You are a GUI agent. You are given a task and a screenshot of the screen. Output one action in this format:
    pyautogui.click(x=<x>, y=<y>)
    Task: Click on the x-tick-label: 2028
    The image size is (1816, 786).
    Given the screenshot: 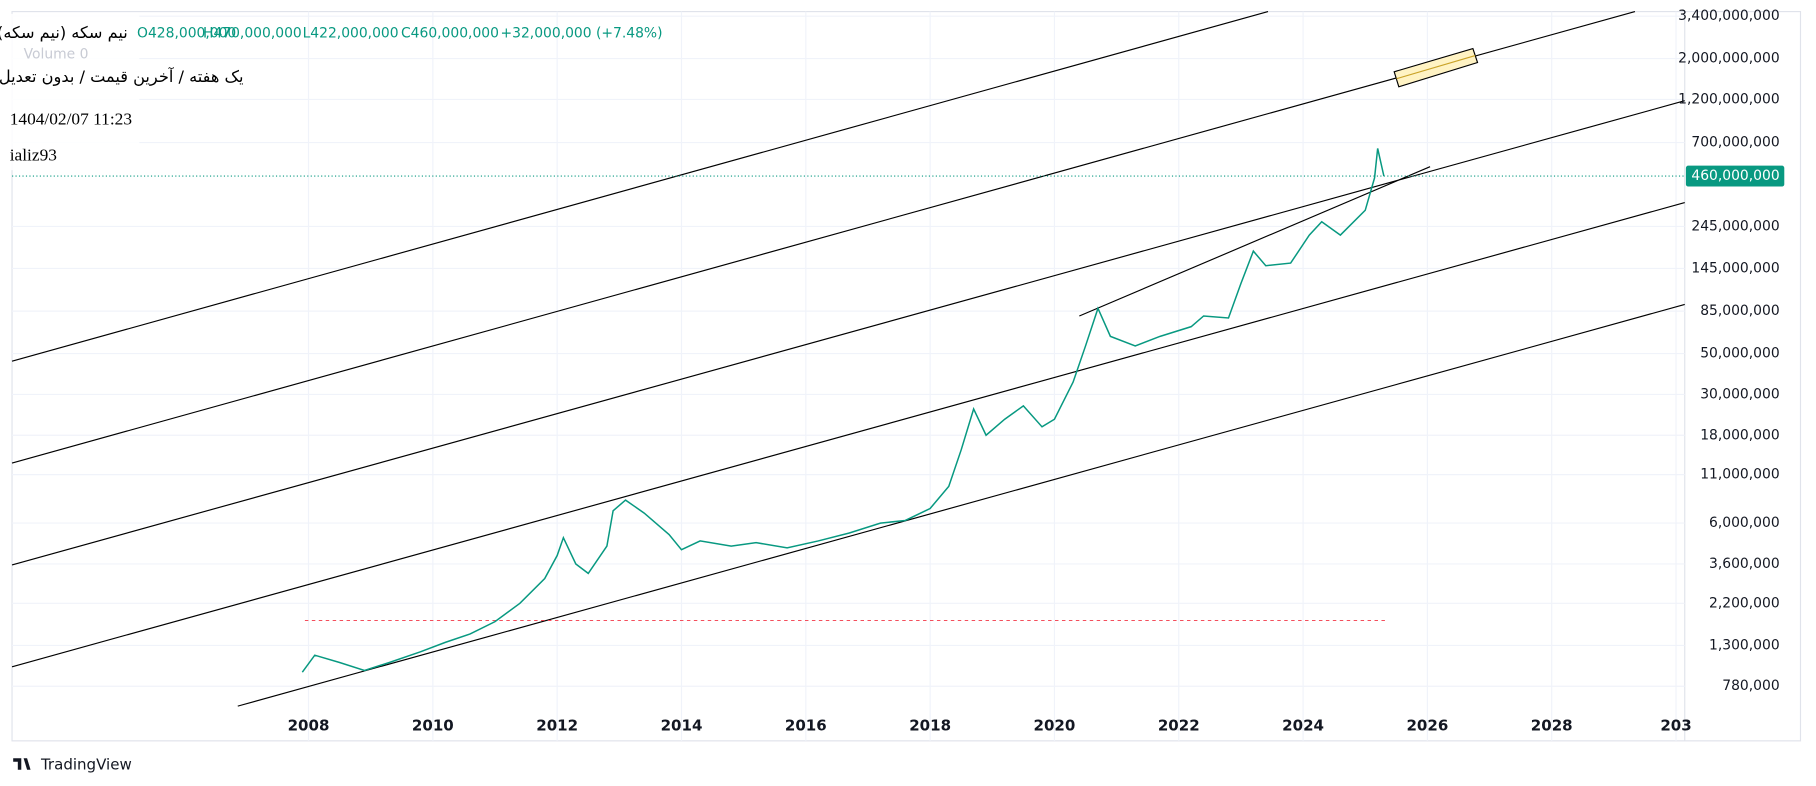 What is the action you would take?
    pyautogui.click(x=1552, y=725)
    